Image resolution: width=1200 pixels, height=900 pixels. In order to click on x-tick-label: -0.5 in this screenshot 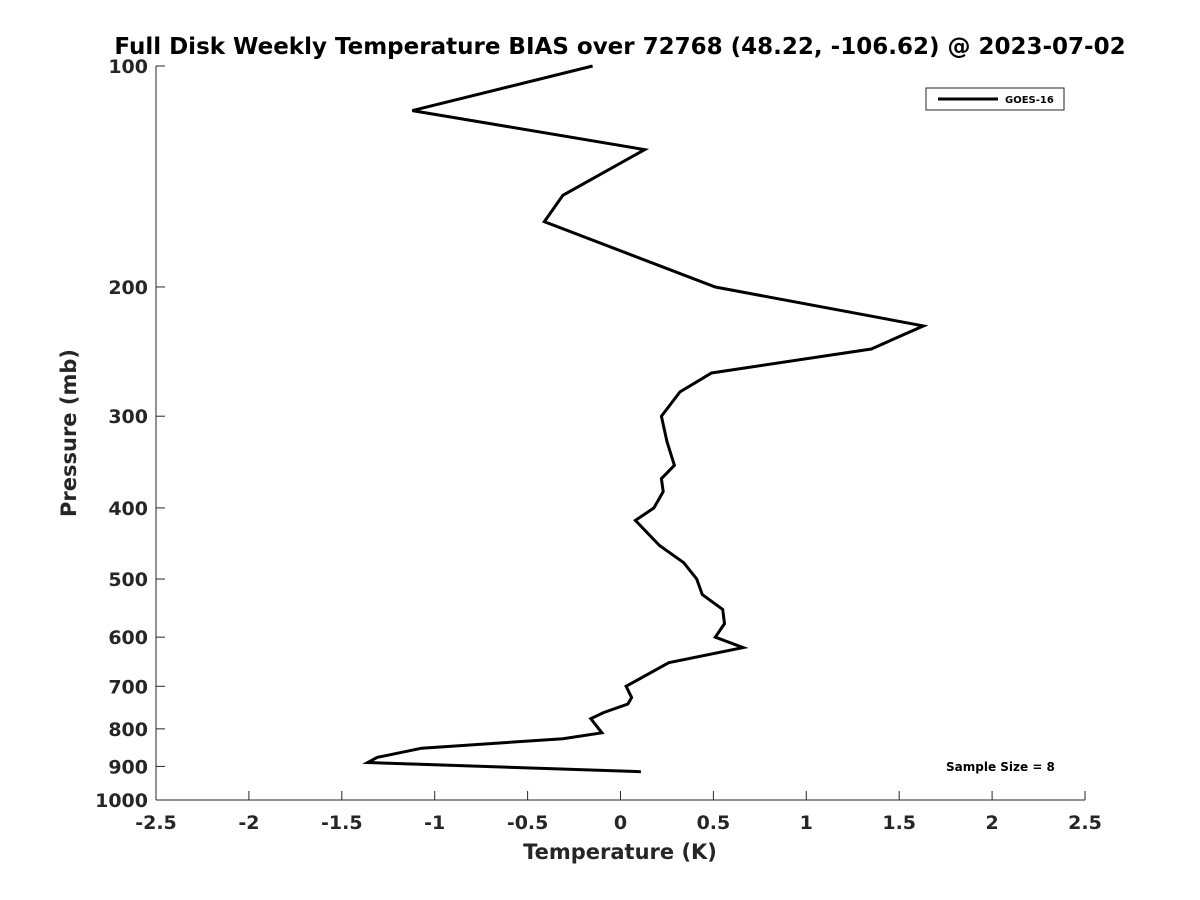, I will do `click(528, 823)`.